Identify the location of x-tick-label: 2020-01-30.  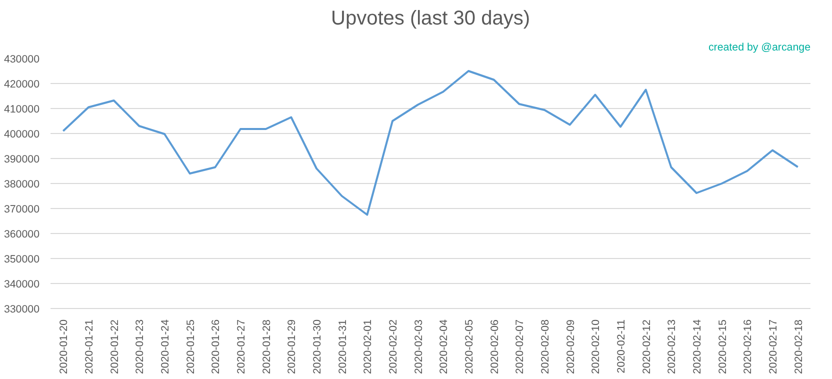
(318, 346).